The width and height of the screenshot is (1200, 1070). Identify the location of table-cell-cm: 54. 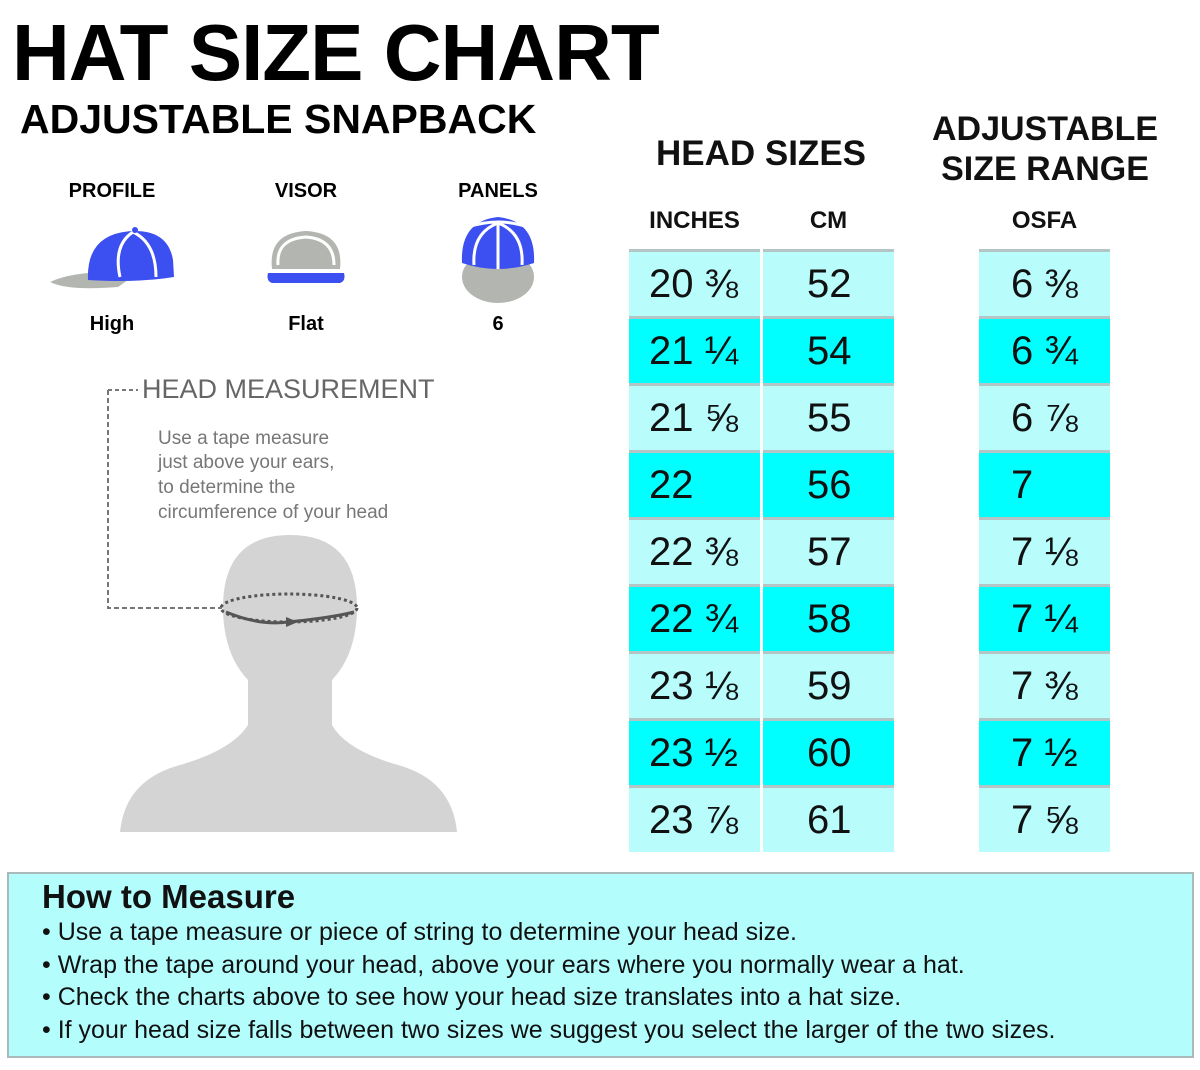
(828, 349).